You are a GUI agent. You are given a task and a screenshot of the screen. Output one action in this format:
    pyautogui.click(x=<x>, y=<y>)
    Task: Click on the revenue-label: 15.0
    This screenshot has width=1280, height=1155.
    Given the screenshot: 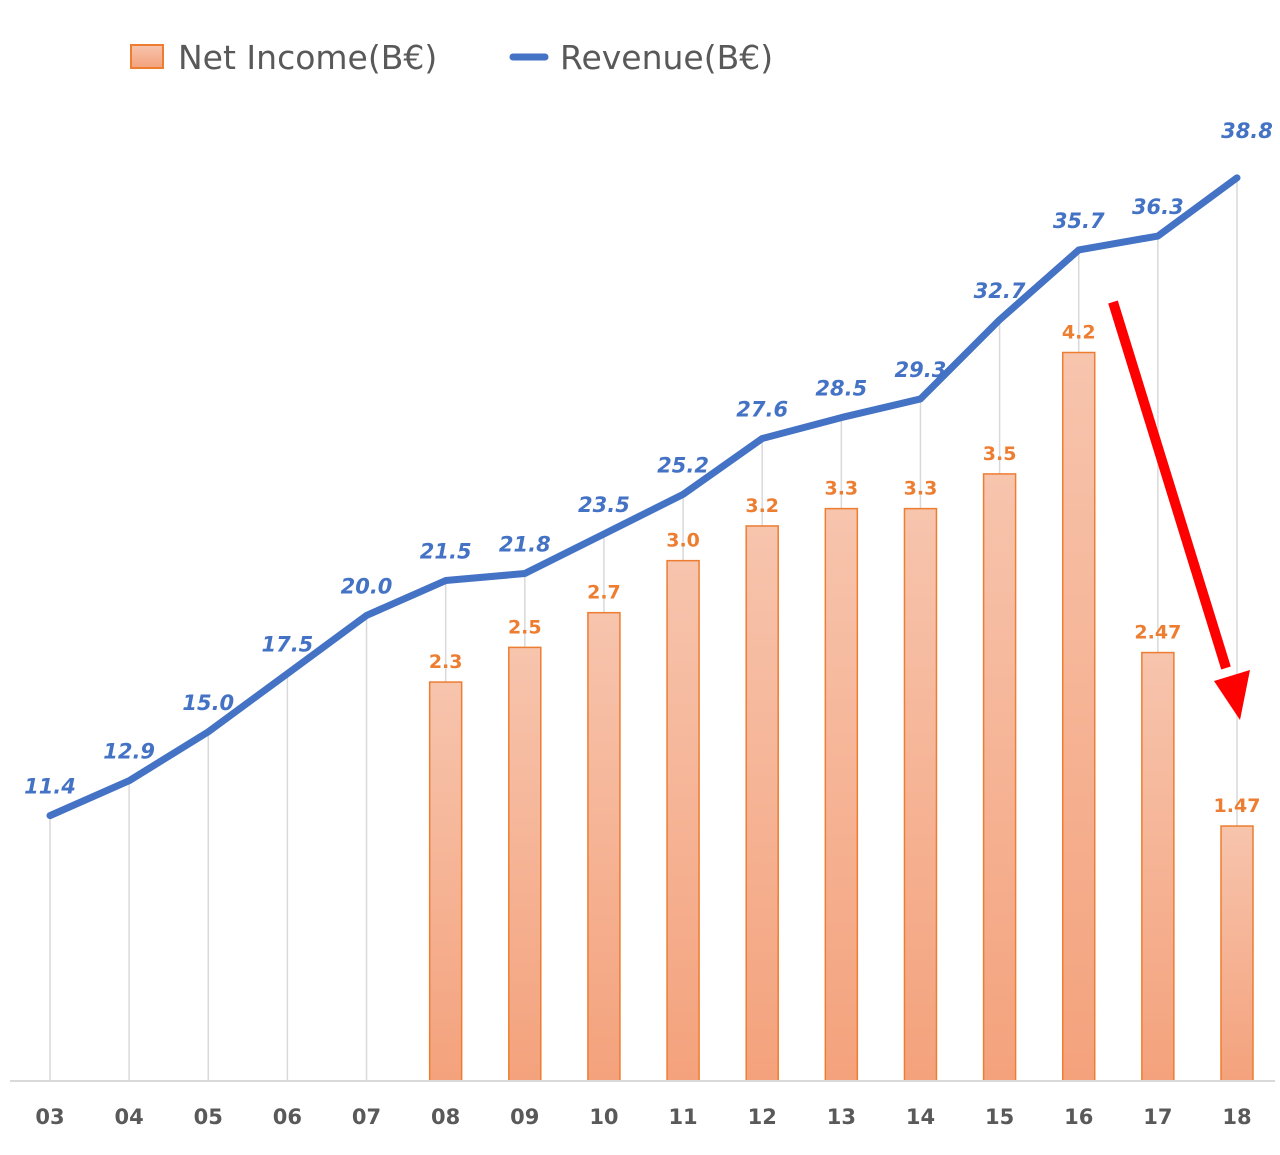 What is the action you would take?
    pyautogui.click(x=208, y=703)
    